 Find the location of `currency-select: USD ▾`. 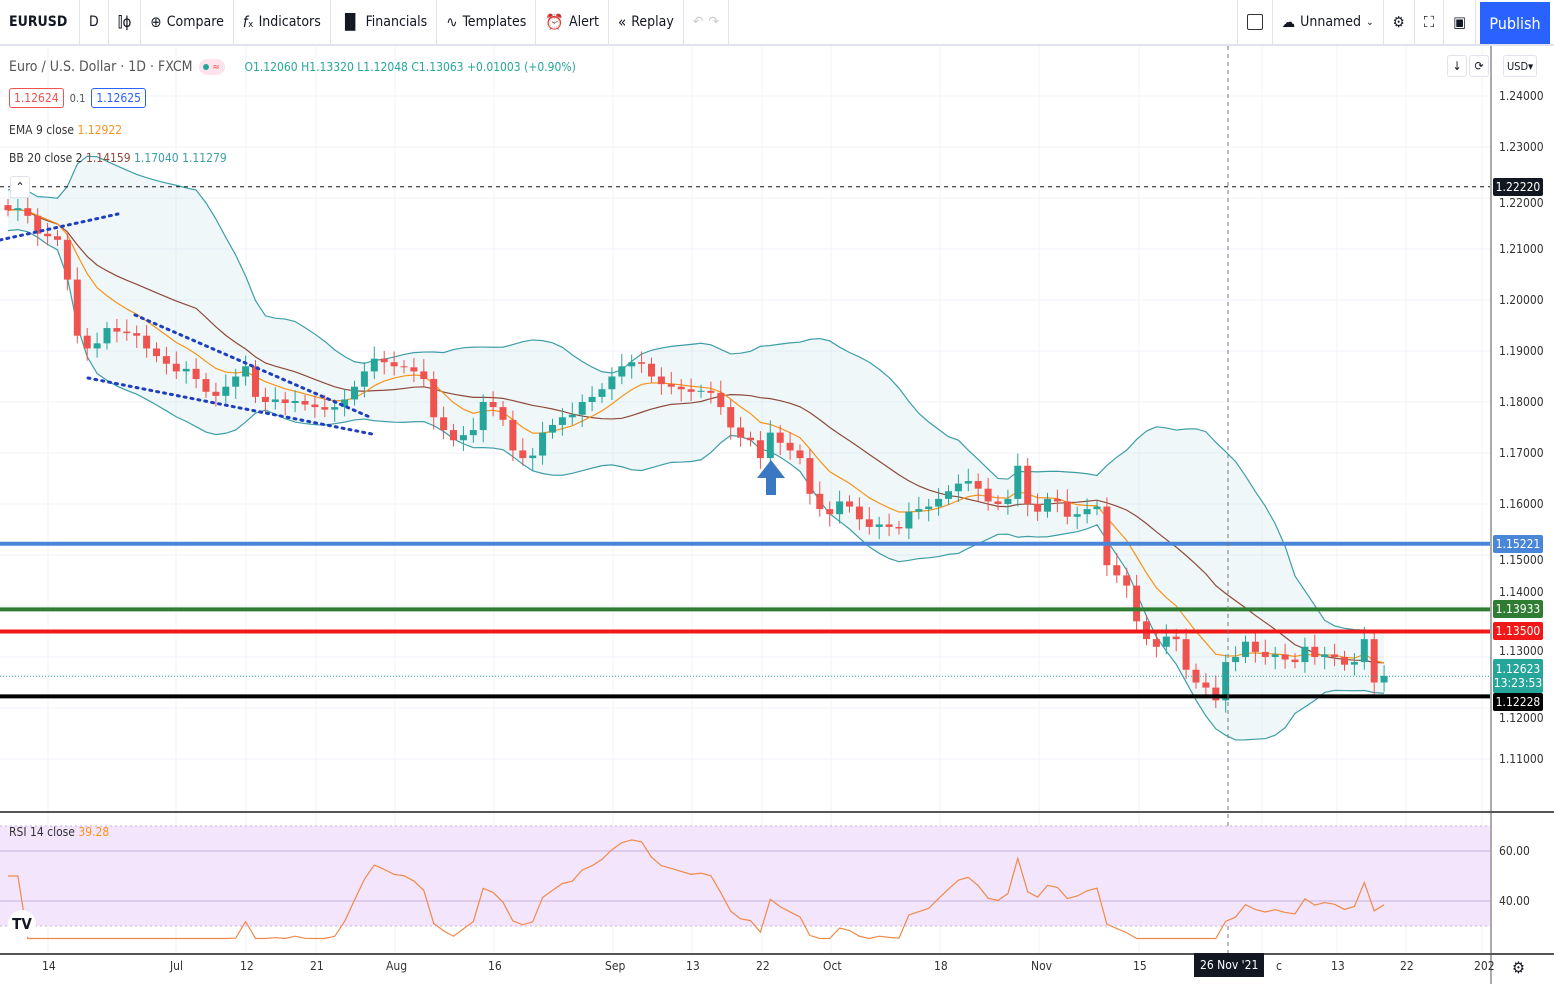

currency-select: USD ▾ is located at coordinates (1520, 66).